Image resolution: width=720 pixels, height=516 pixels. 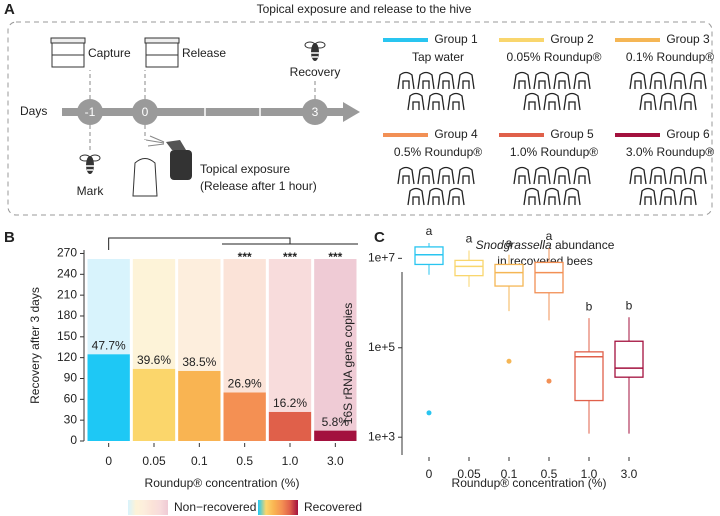 What do you see at coordinates (67, 357) in the screenshot?
I see `y-tick-label: 120` at bounding box center [67, 357].